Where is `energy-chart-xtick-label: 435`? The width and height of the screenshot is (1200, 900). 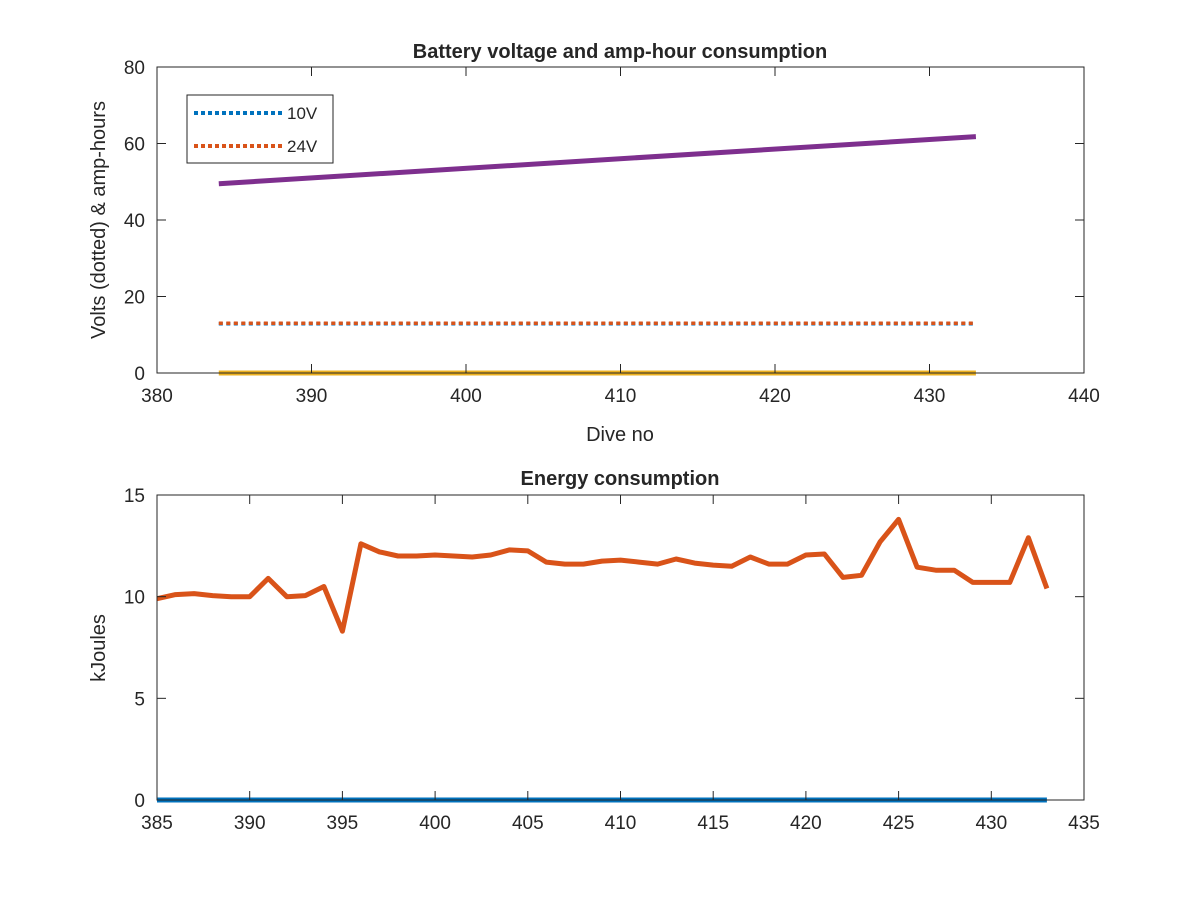 energy-chart-xtick-label: 435 is located at coordinates (1084, 823).